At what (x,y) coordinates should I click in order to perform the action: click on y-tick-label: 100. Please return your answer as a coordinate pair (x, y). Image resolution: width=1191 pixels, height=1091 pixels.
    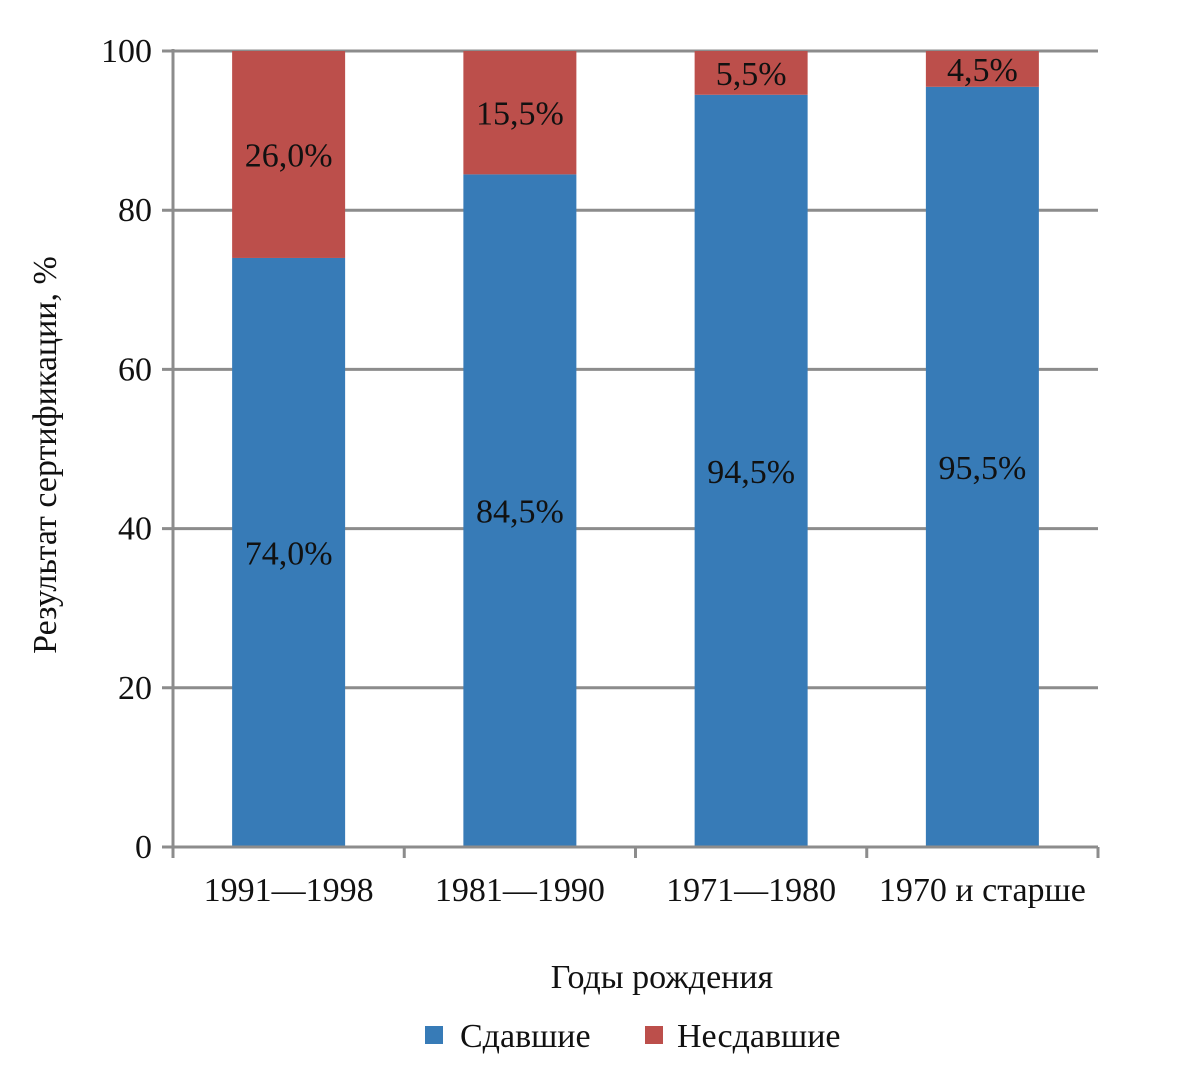
    Looking at the image, I should click on (126, 51).